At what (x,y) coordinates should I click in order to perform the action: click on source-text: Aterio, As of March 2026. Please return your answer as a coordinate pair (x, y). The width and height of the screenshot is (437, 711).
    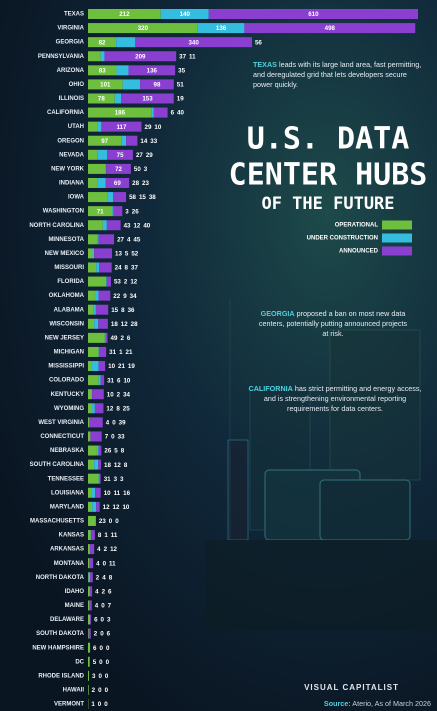
    Looking at the image, I should click on (391, 703).